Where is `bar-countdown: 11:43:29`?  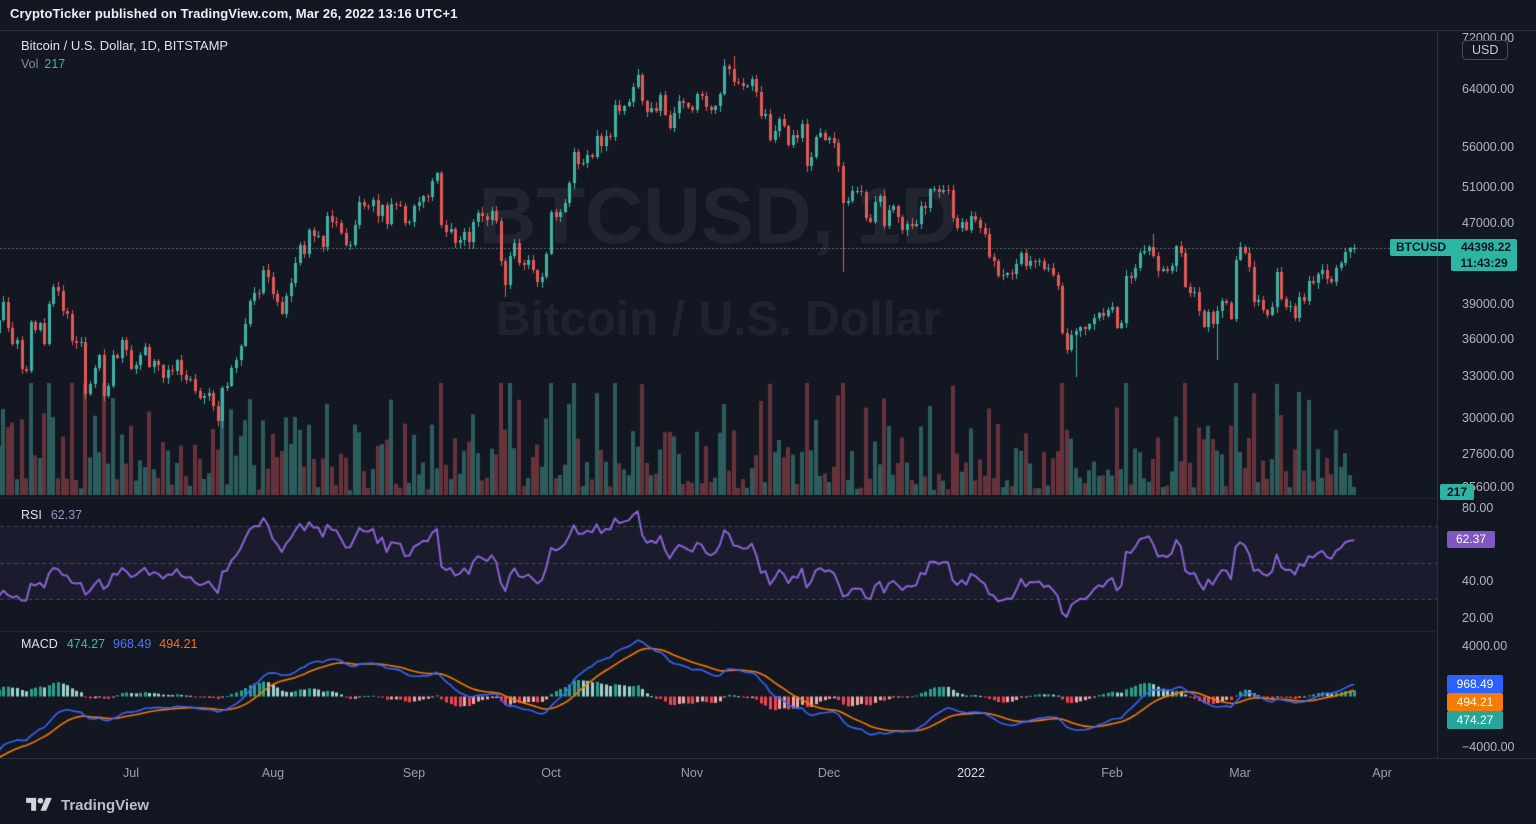 bar-countdown: 11:43:29 is located at coordinates (1484, 263).